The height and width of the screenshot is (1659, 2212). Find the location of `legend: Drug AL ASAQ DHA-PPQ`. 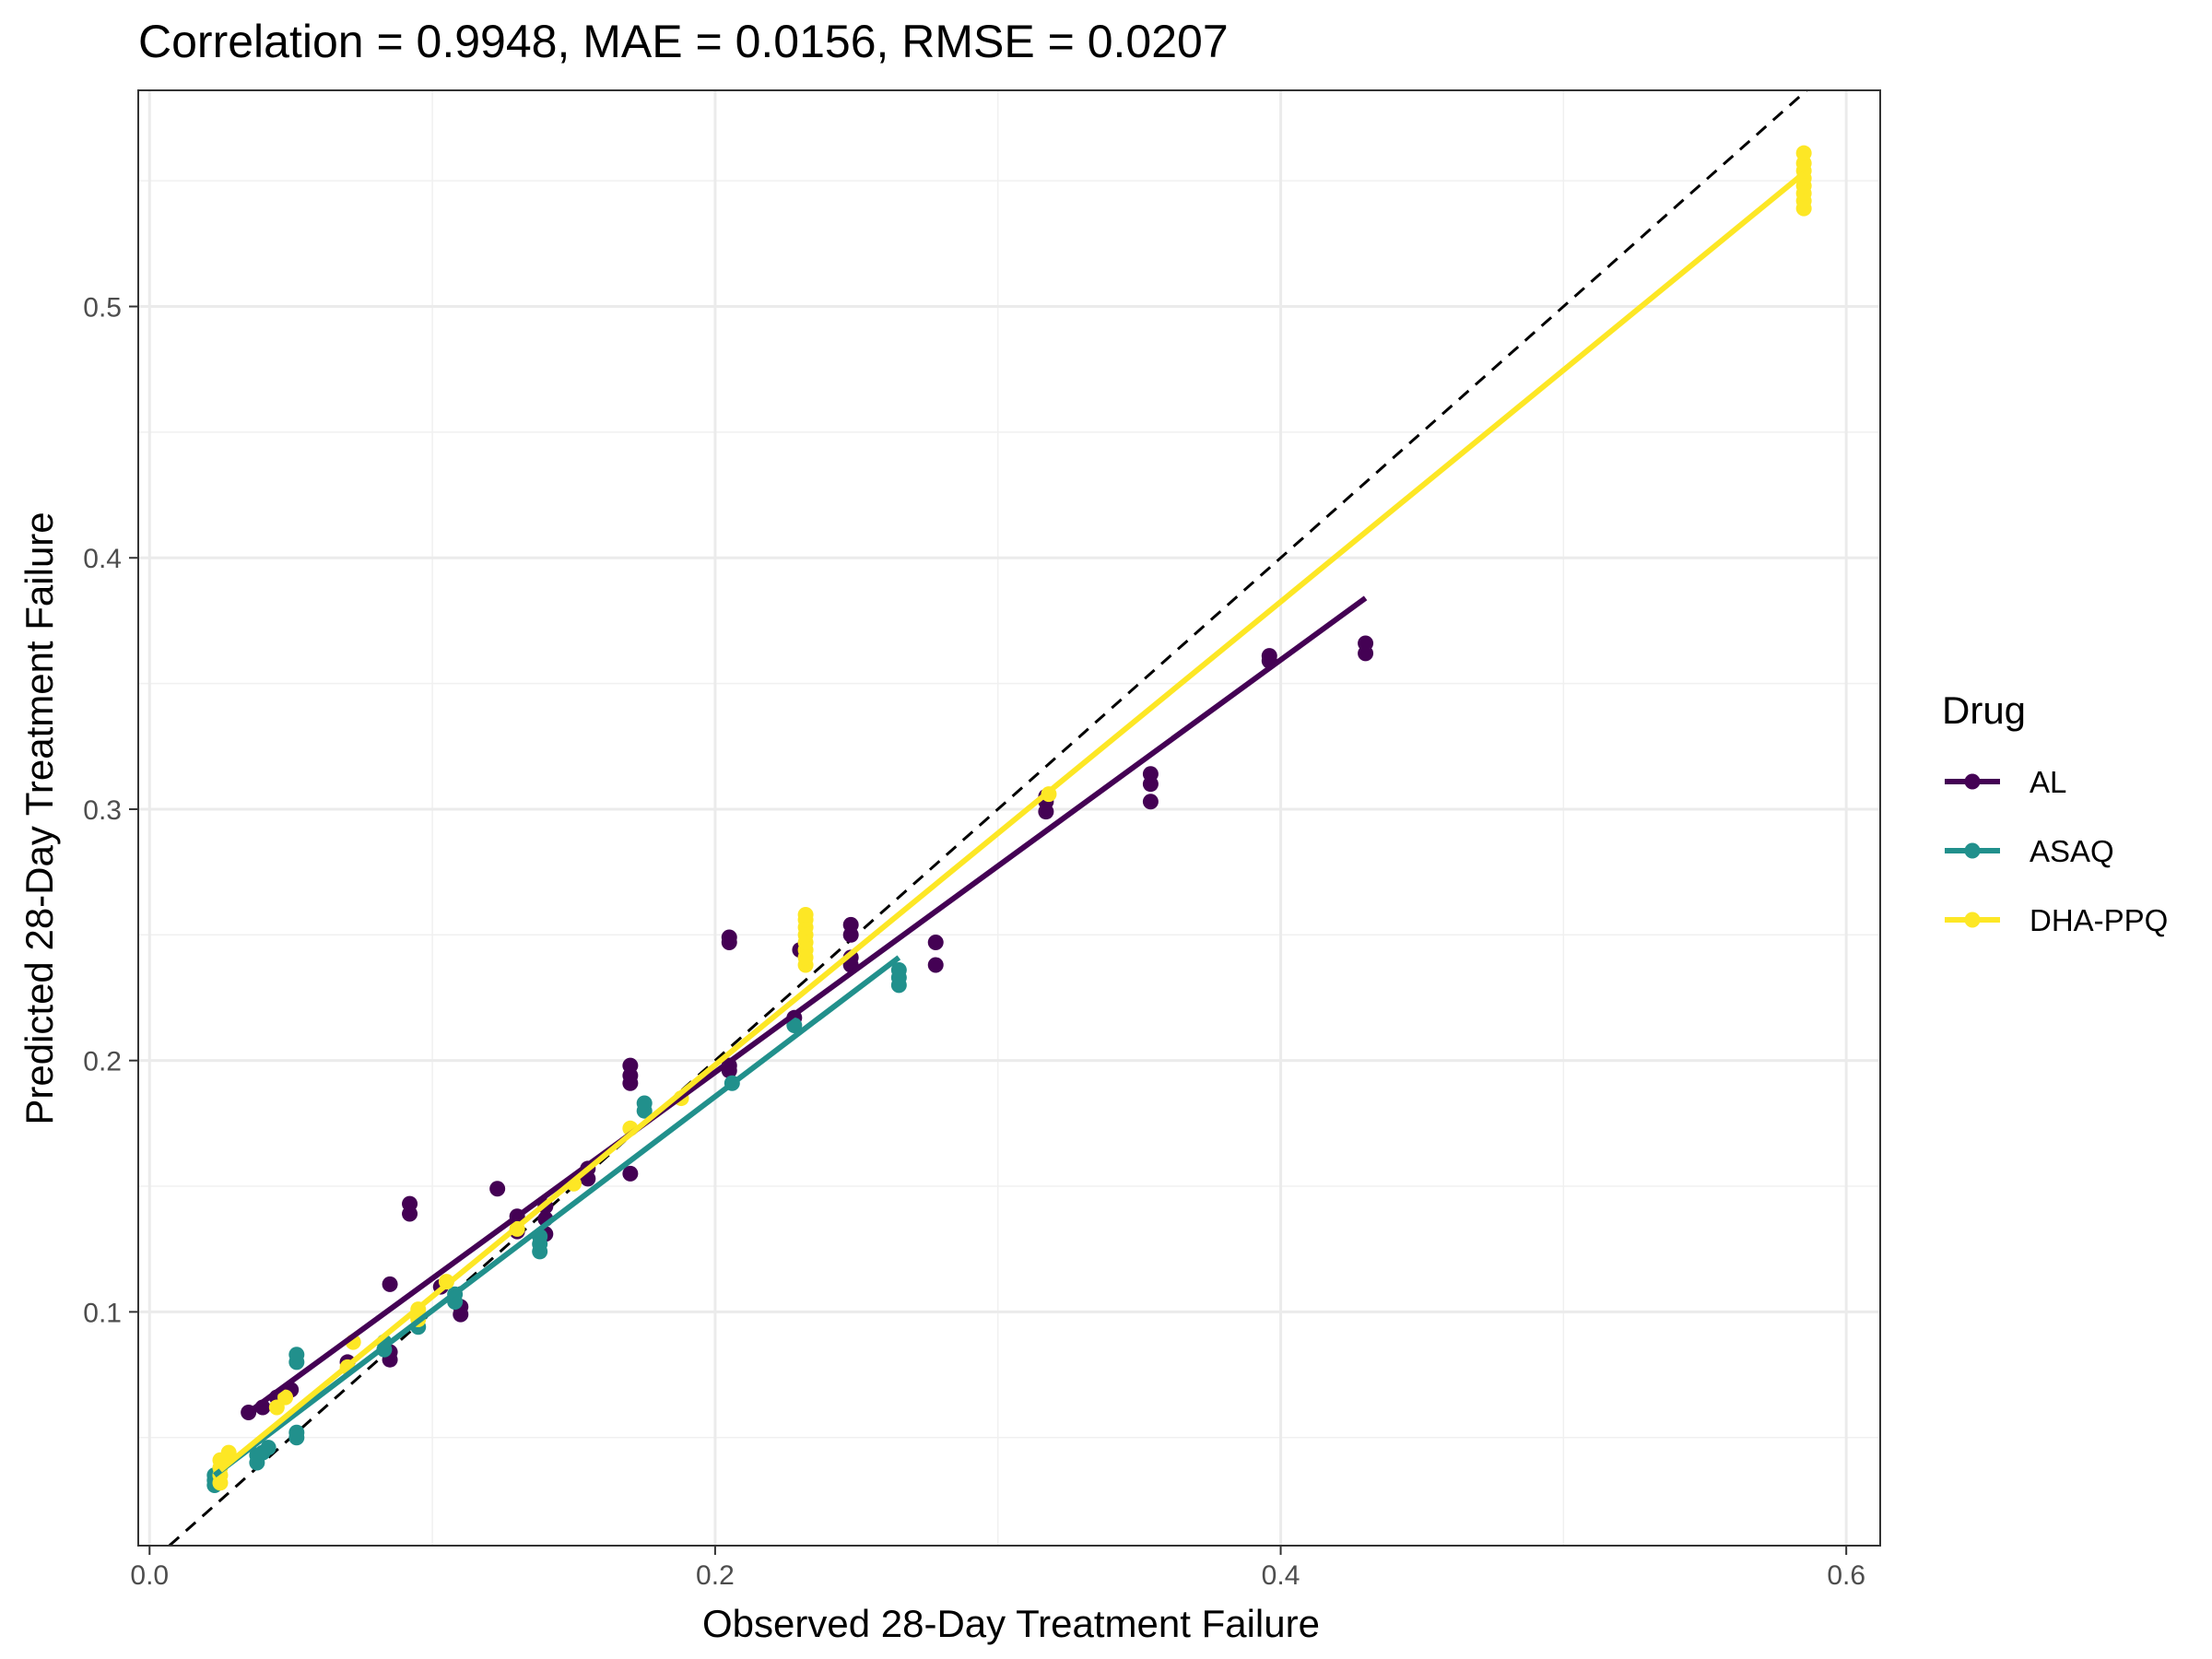

legend: Drug AL ASAQ DHA-PPQ is located at coordinates (2055, 812).